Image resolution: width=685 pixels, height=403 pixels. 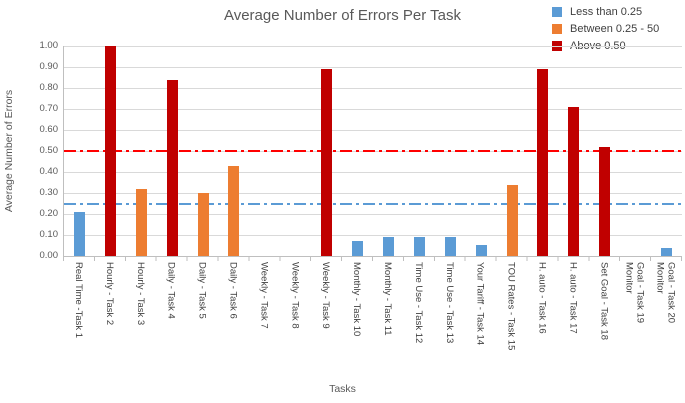 I want to click on reference-line-0.25, so click(x=373, y=203).